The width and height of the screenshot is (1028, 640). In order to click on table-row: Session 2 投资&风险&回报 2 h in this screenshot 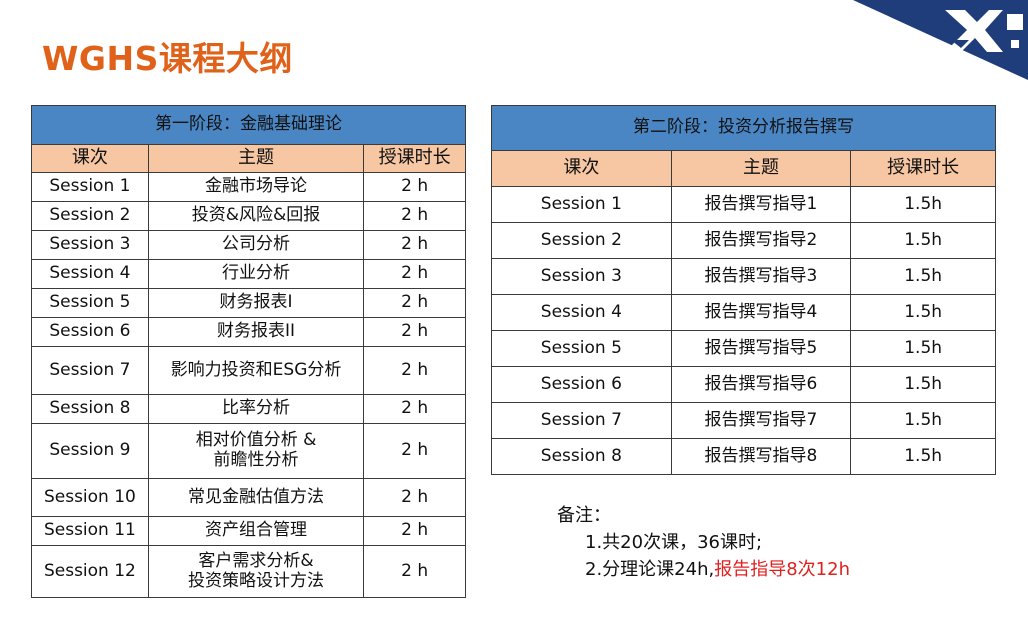, I will do `click(248, 216)`.